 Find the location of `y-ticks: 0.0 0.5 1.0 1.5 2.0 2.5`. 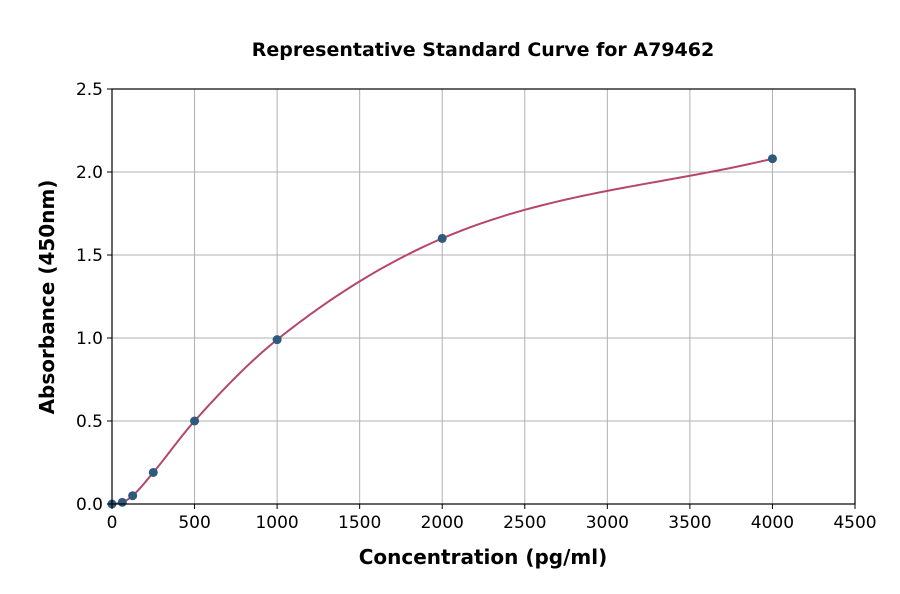

y-ticks: 0.0 0.5 1.0 1.5 2.0 2.5 is located at coordinates (94, 297).